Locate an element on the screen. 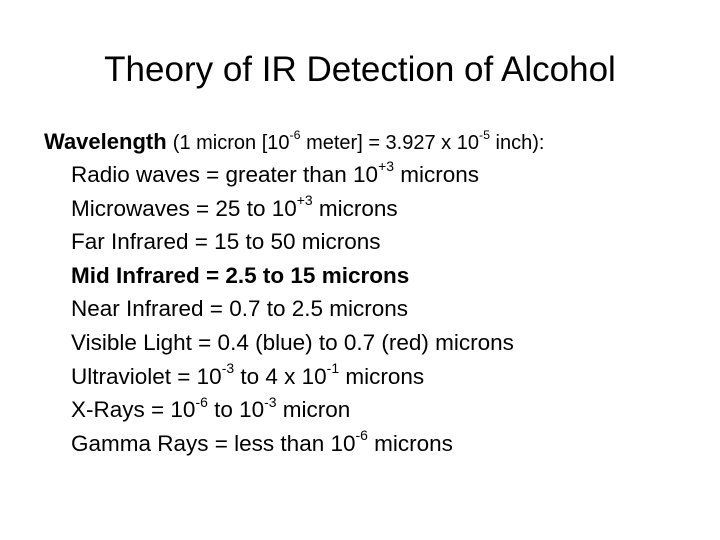  item-text: Ultraviolet = 10 is located at coordinates (146, 376).